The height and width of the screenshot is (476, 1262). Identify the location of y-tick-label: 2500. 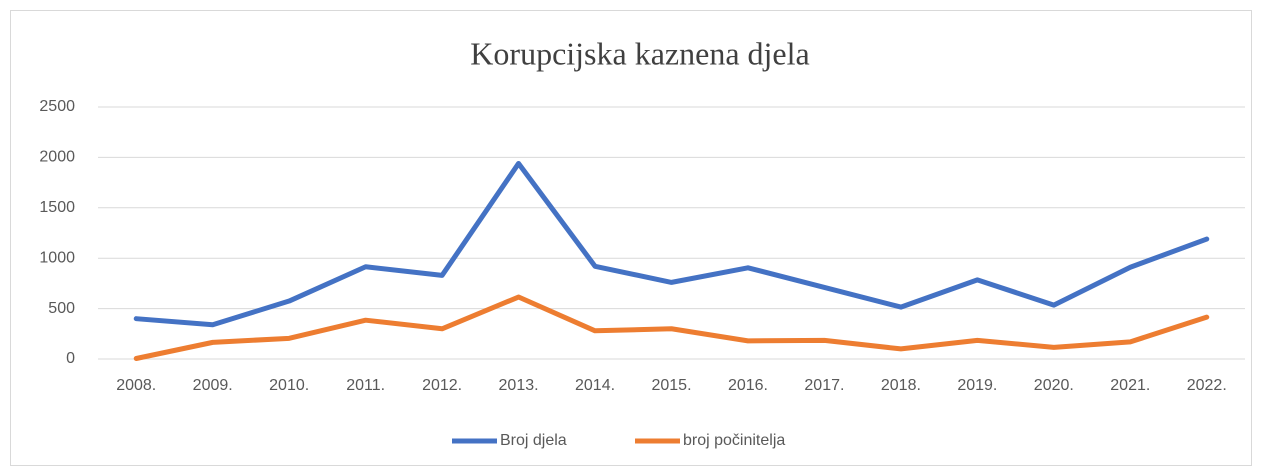
(57, 106).